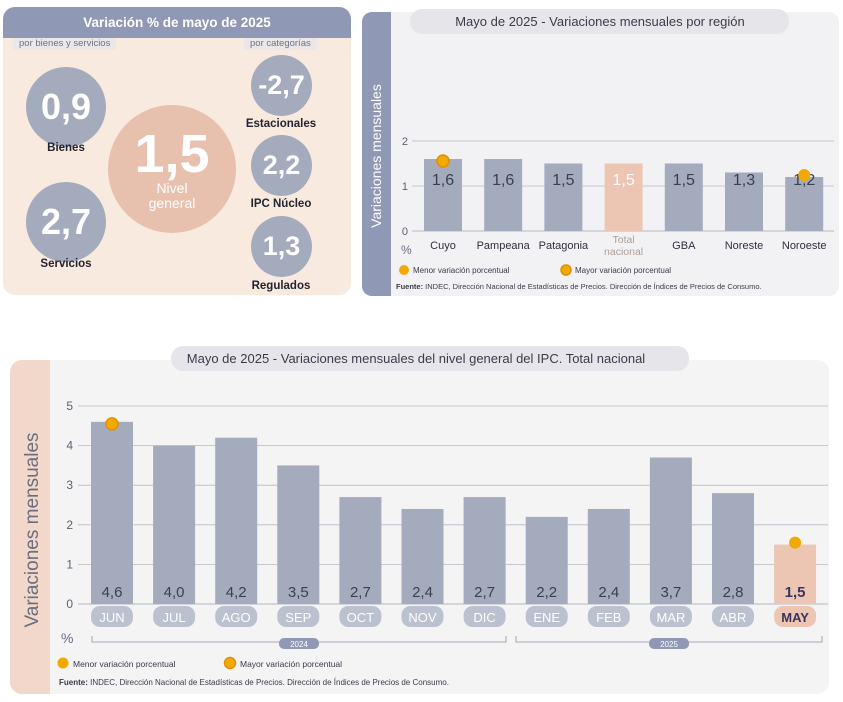 Image resolution: width=843 pixels, height=702 pixels. Describe the element at coordinates (281, 246) in the screenshot. I see `regulated-value: 1,3` at that location.